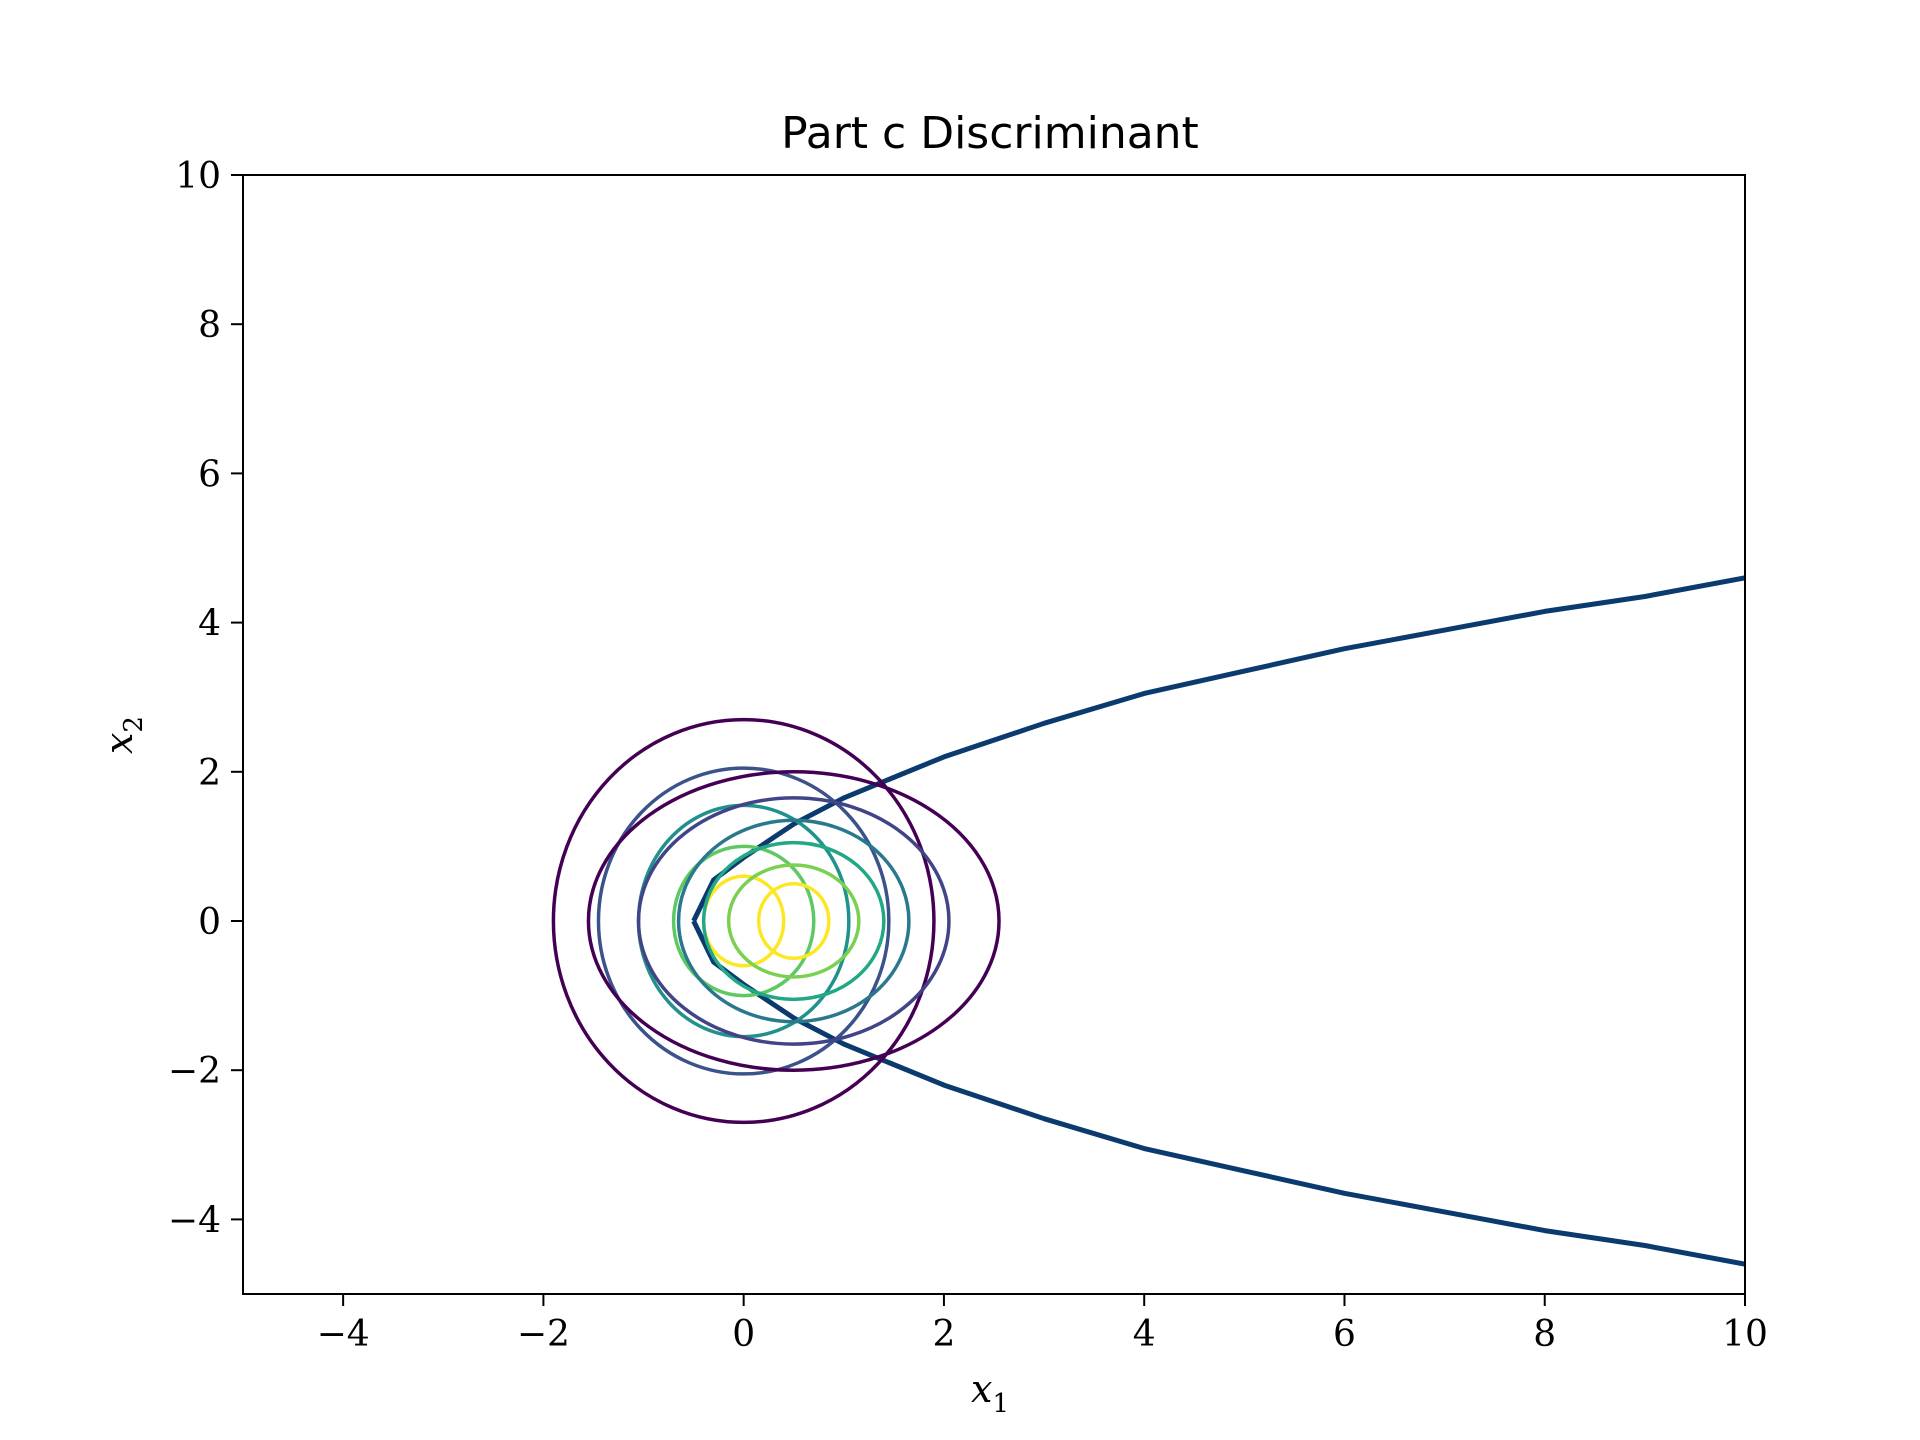  What do you see at coordinates (1000, 1404) in the screenshot?
I see `x-axis-label-sub: 1` at bounding box center [1000, 1404].